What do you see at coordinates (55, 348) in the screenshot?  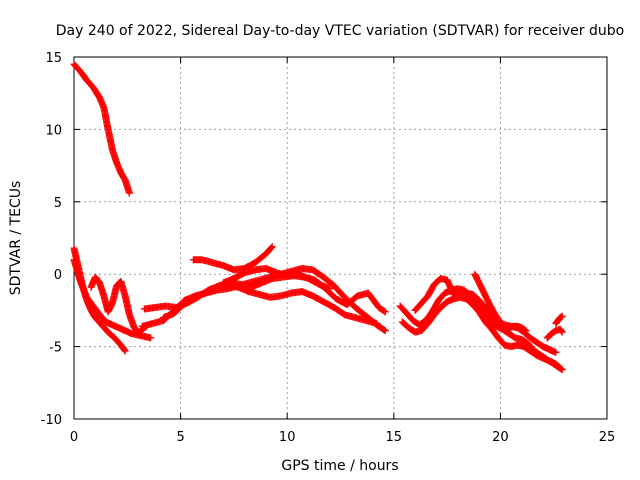 I see `y-tick-label: -5` at bounding box center [55, 348].